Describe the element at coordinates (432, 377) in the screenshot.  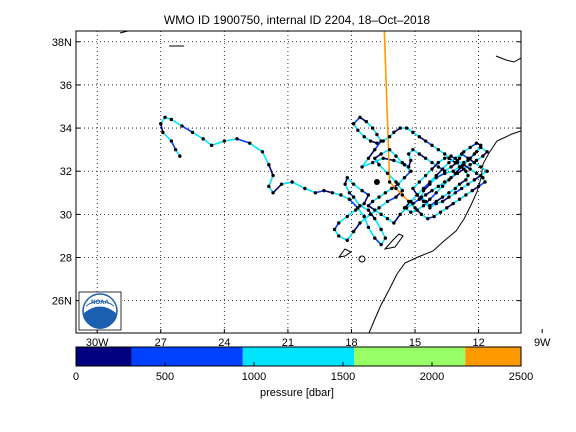
I see `colorbar-tick-label: 2000` at that location.